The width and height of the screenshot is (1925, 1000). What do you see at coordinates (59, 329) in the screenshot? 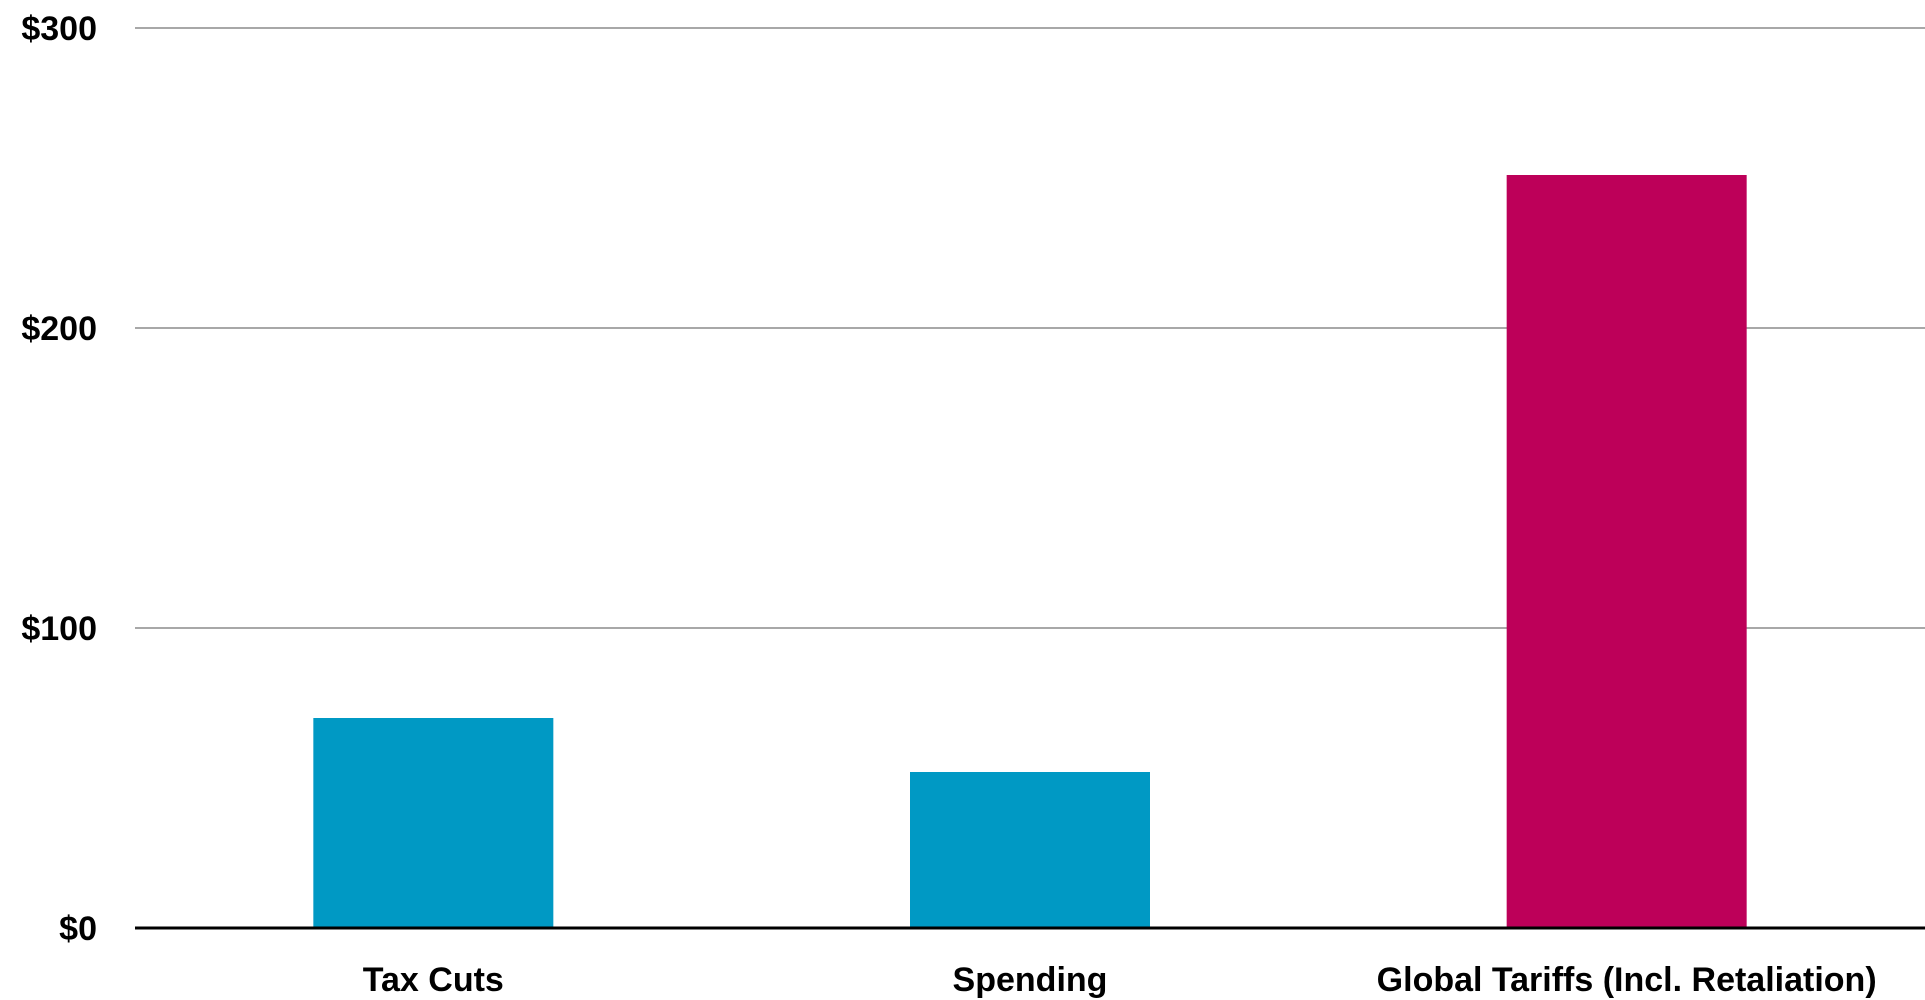
I see `y-tick-label: $200` at bounding box center [59, 329].